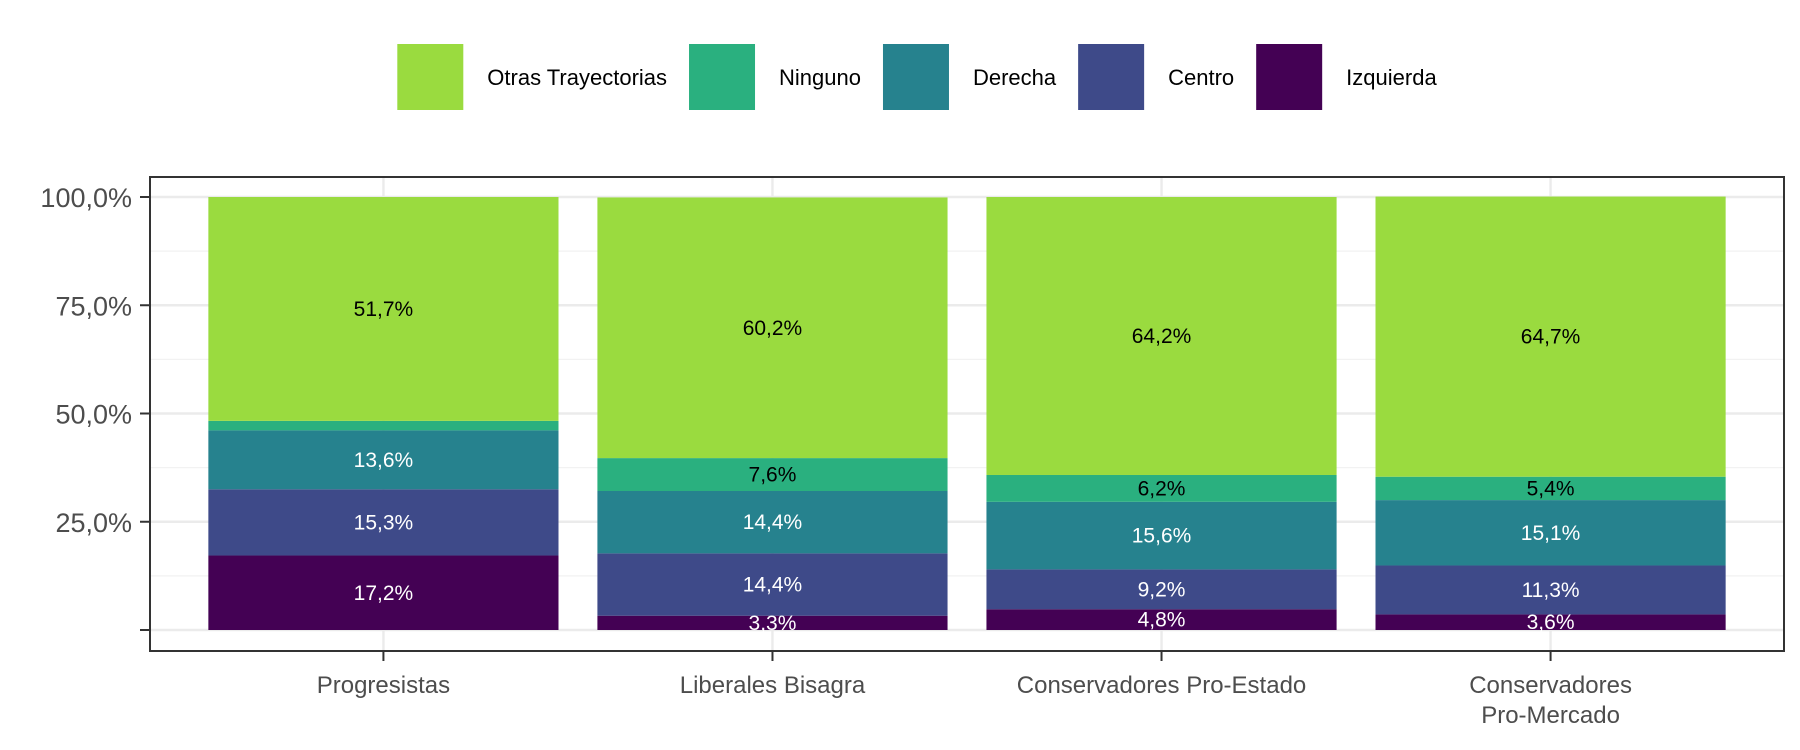 This screenshot has width=1800, height=750. I want to click on x-tick-label: Liberales Bisagra, so click(773, 685).